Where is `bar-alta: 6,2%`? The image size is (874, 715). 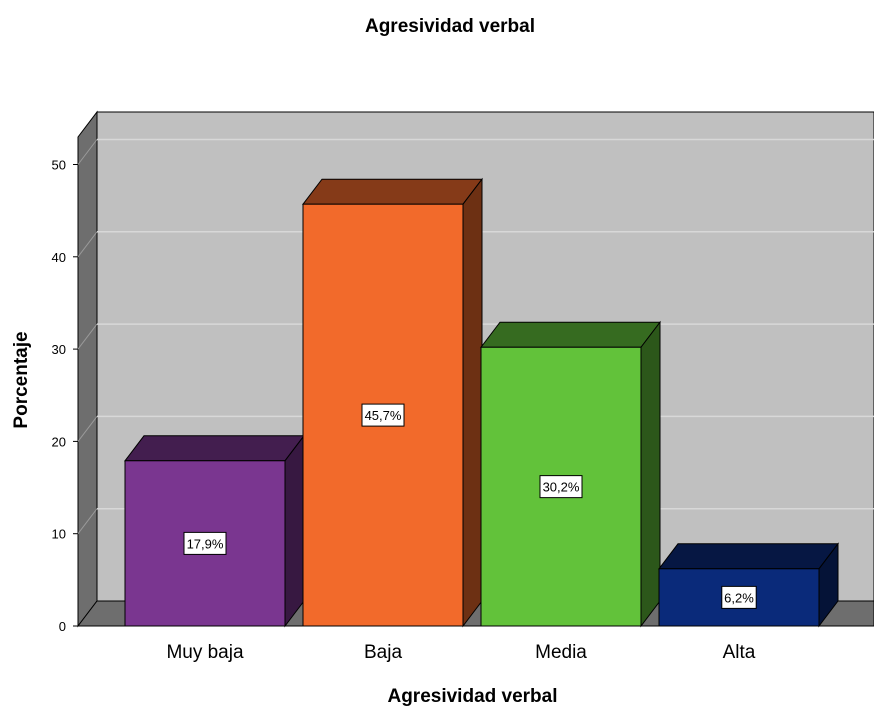 bar-alta: 6,2% is located at coordinates (748, 585).